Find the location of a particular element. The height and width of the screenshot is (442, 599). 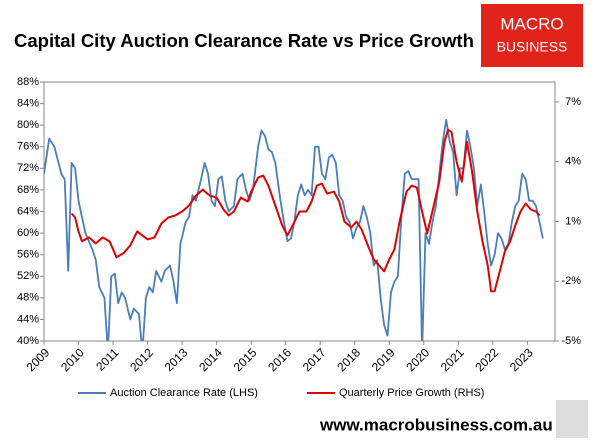

x-tick-label: 2012 is located at coordinates (141, 359).